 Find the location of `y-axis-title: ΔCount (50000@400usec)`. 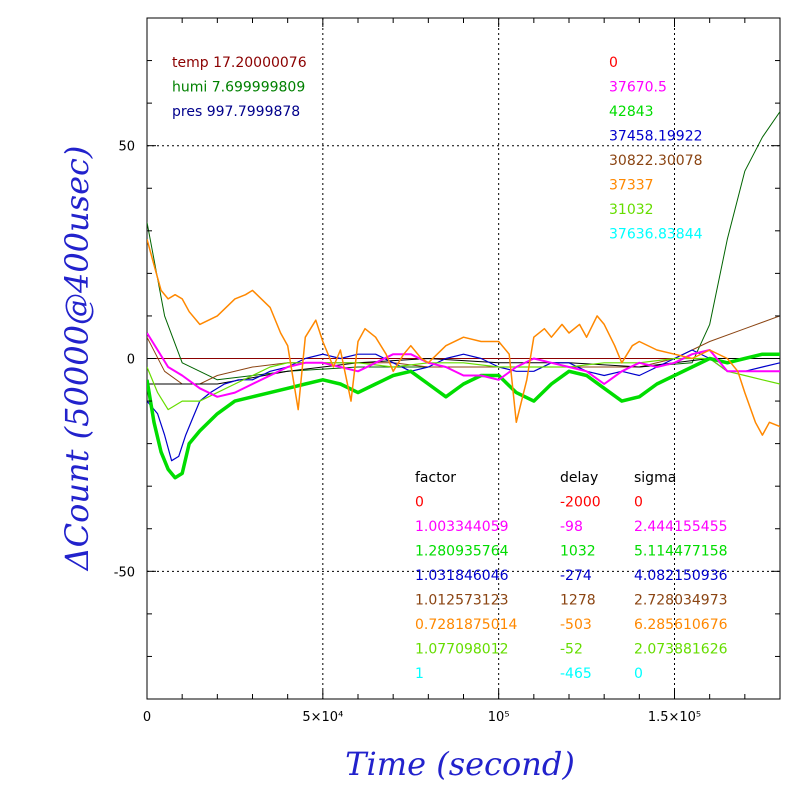

y-axis-title: ΔCount (50000@400usec) is located at coordinates (77, 359).